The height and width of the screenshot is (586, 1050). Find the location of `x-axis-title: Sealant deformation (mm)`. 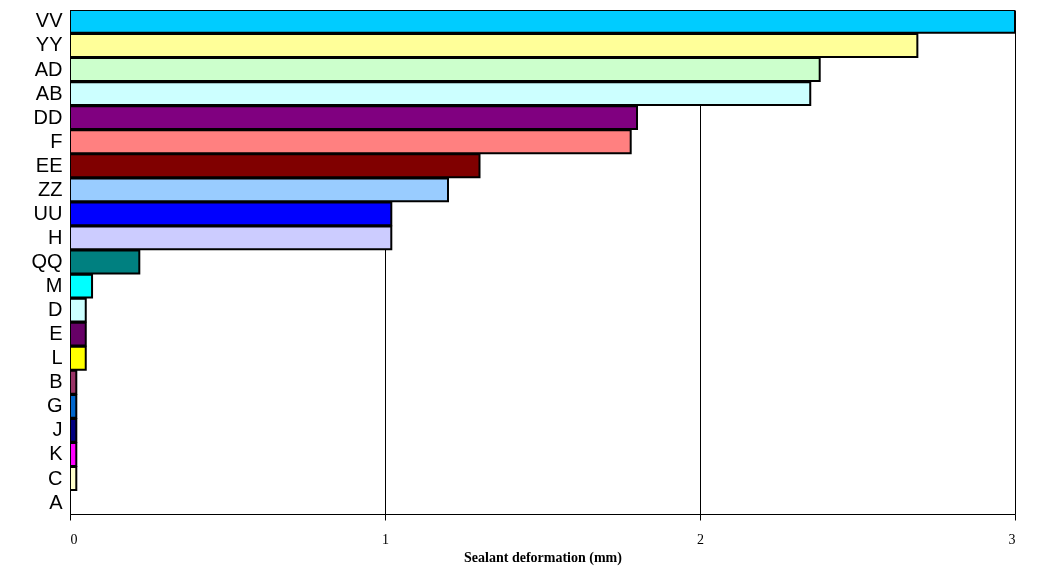

x-axis-title: Sealant deformation (mm) is located at coordinates (543, 557).